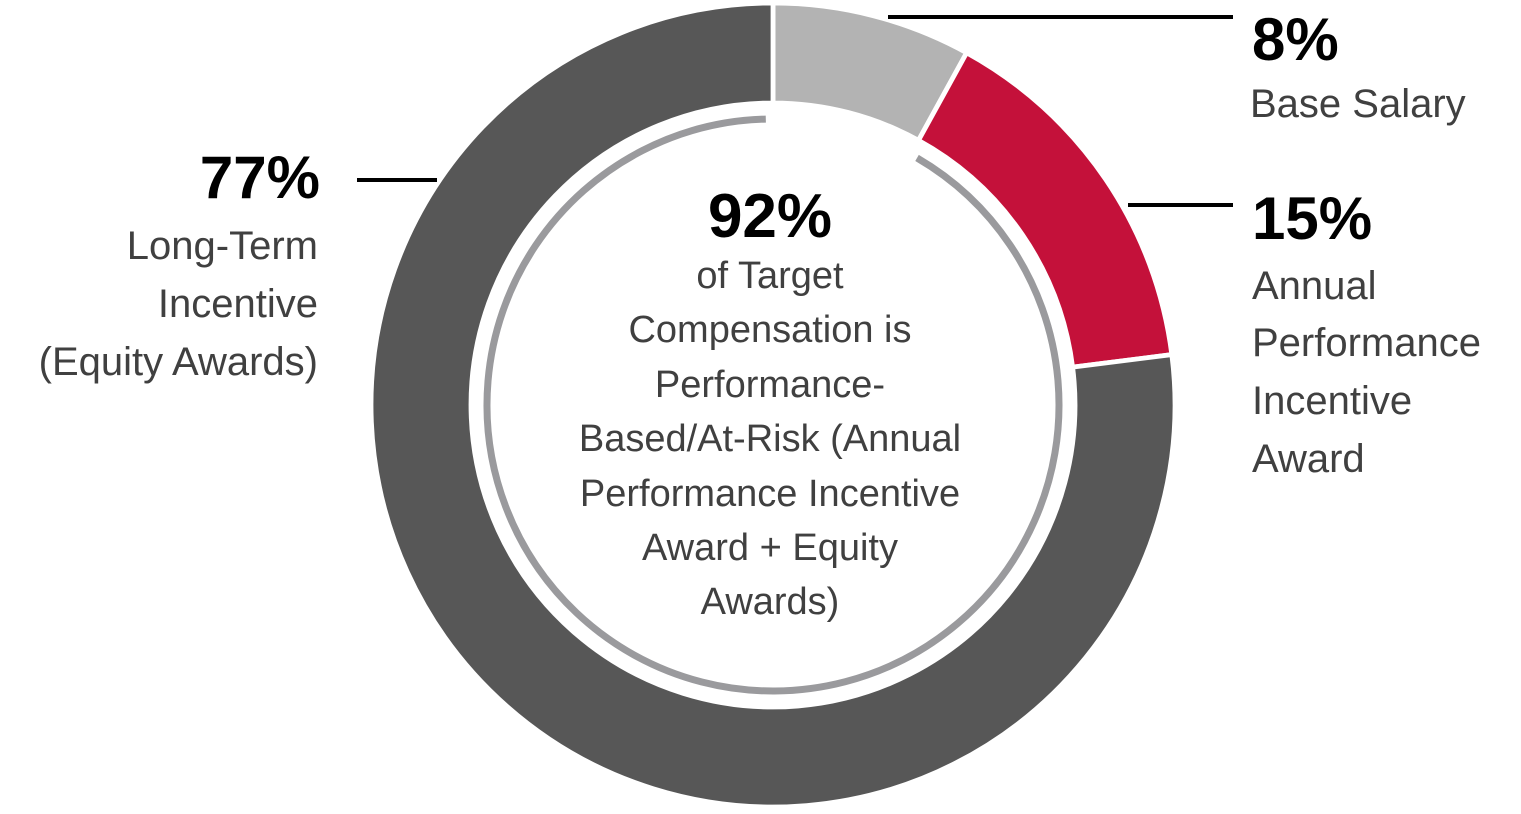 This screenshot has width=1521, height=814. What do you see at coordinates (770, 494) in the screenshot?
I see `center-label-line: Performance Incentive` at bounding box center [770, 494].